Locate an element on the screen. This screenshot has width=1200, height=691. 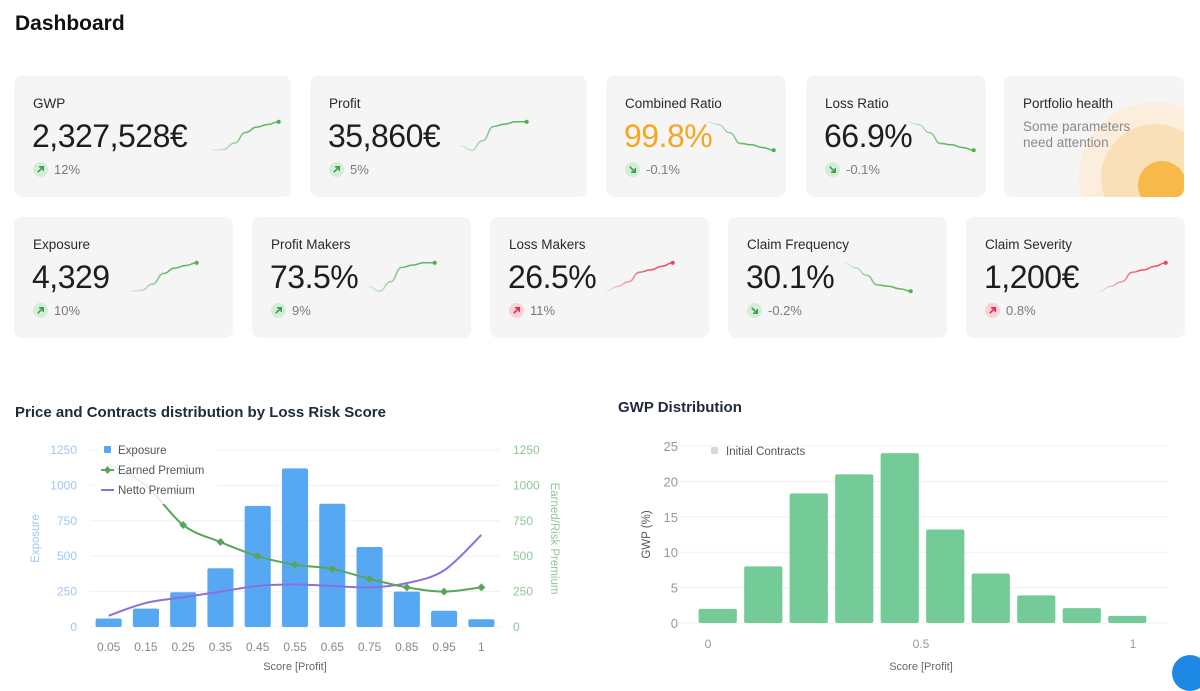
kpi-label: Exposure is located at coordinates (62, 244).